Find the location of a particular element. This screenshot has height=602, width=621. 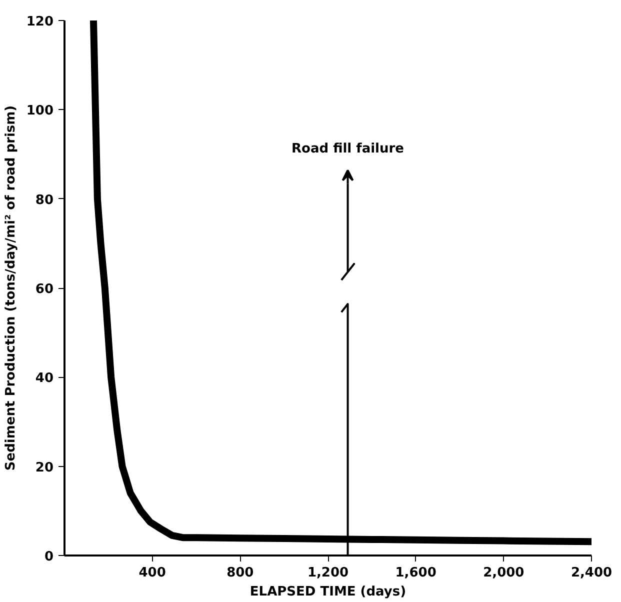

x-tick-label: 400 is located at coordinates (152, 573).